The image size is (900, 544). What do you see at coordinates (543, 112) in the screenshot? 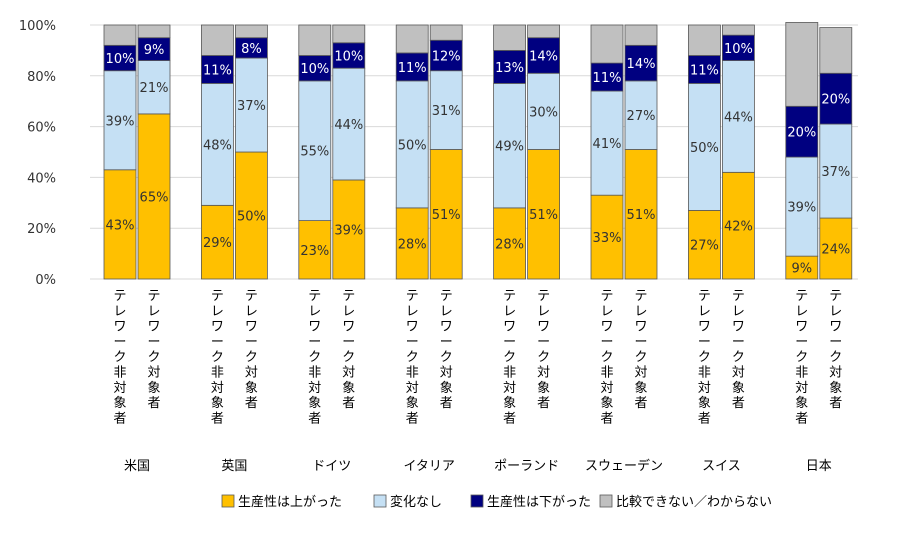
I see `data-label: 30%` at bounding box center [543, 112].